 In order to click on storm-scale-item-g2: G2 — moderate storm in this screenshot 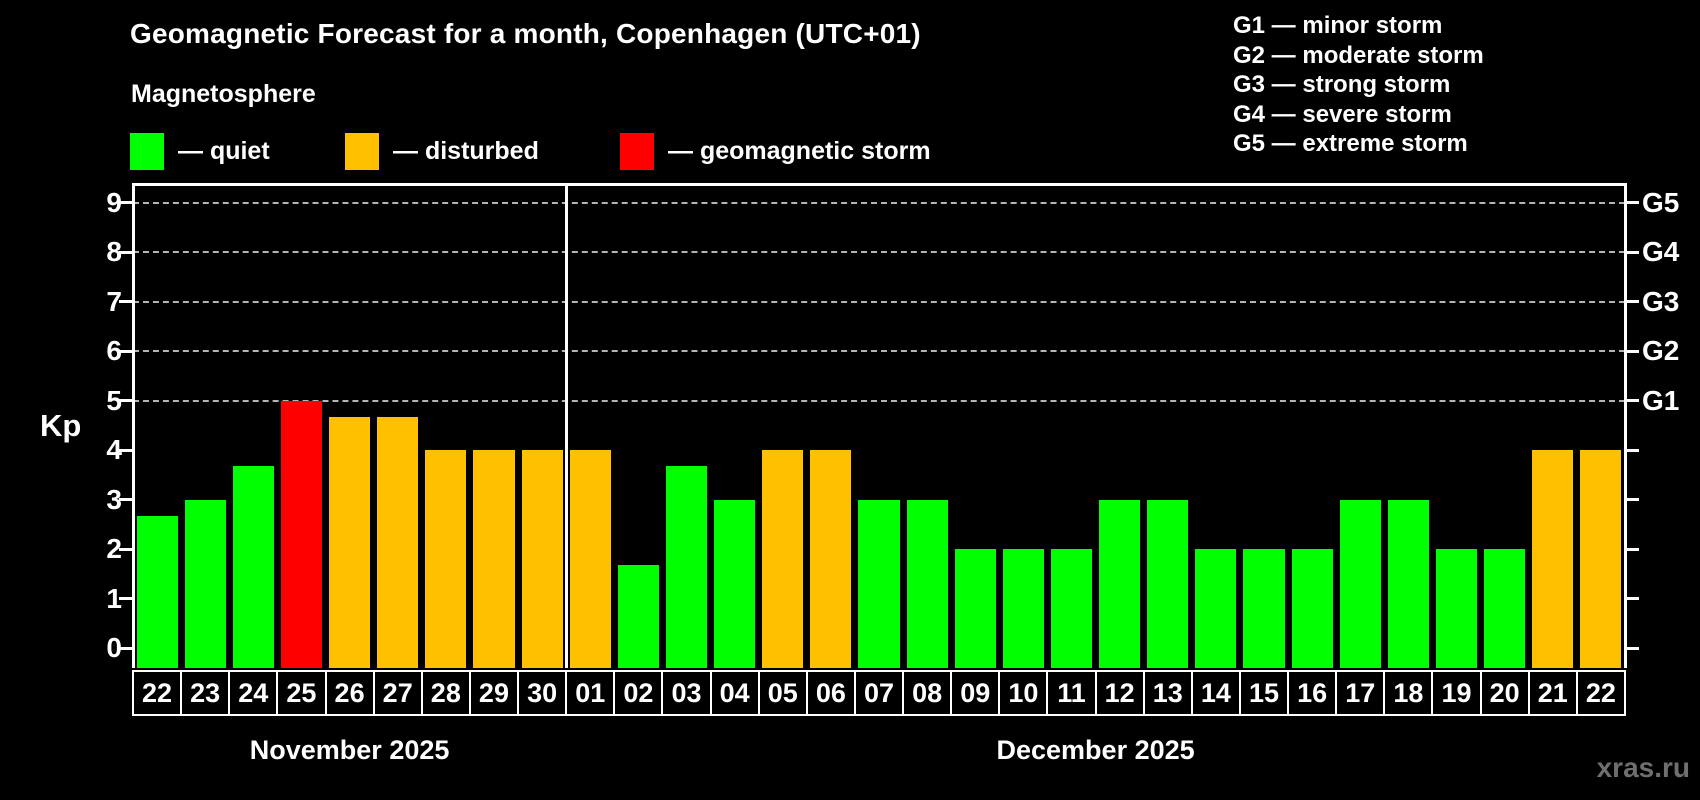, I will do `click(1358, 55)`.